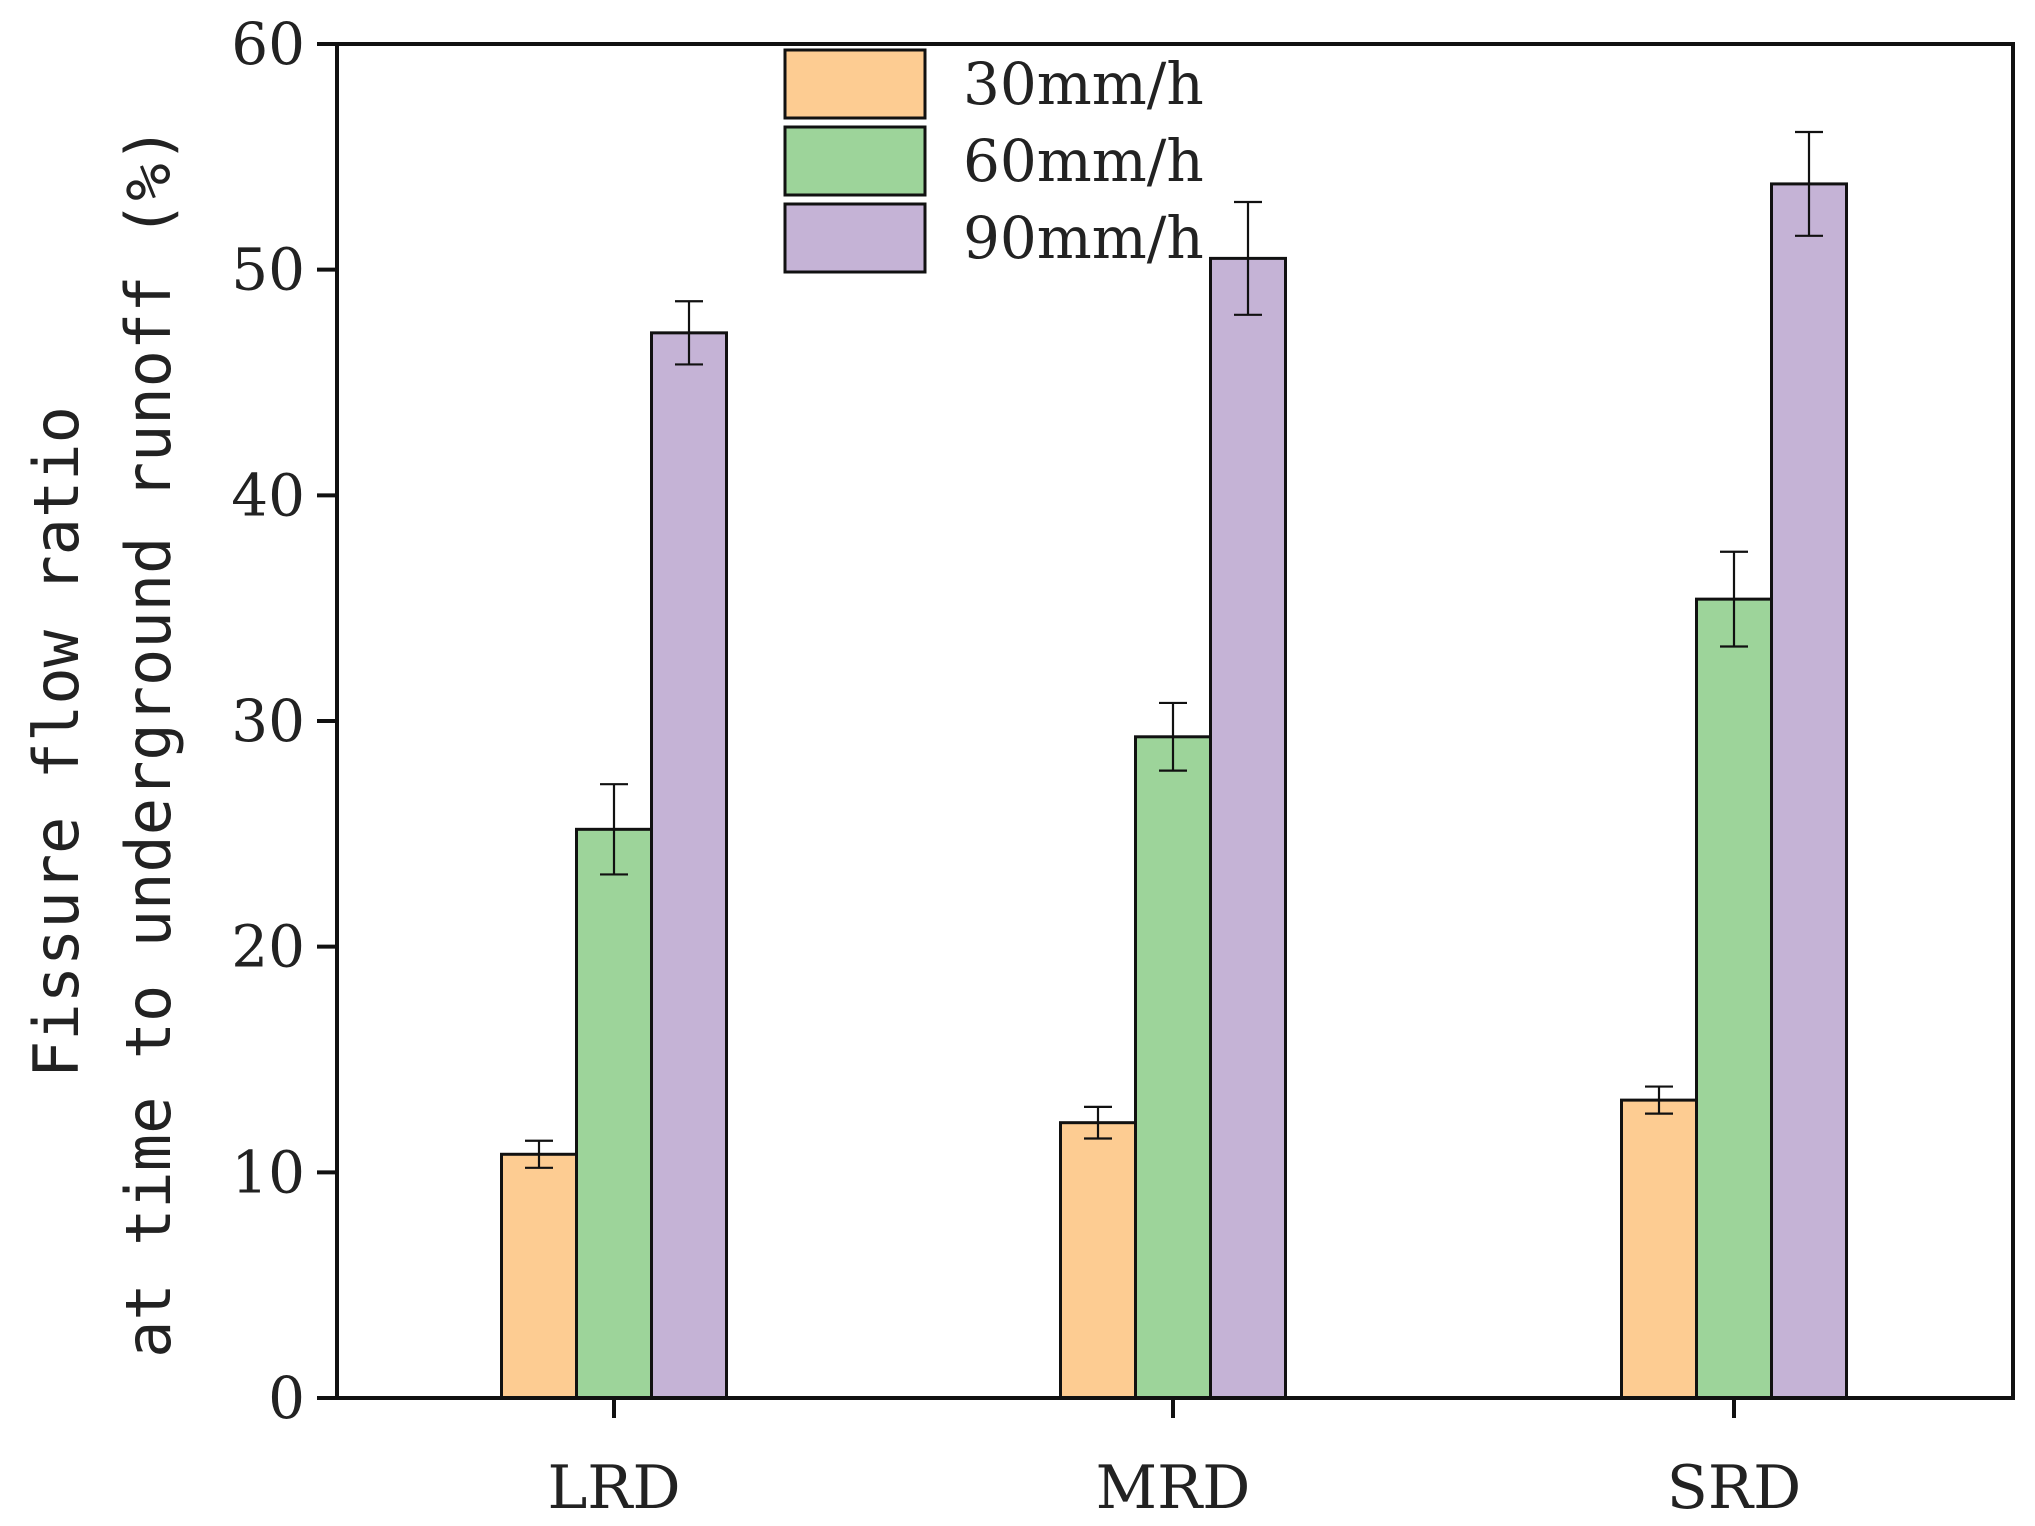 The height and width of the screenshot is (1526, 2035). What do you see at coordinates (286, 1398) in the screenshot?
I see `y-tick-label-0: 0` at bounding box center [286, 1398].